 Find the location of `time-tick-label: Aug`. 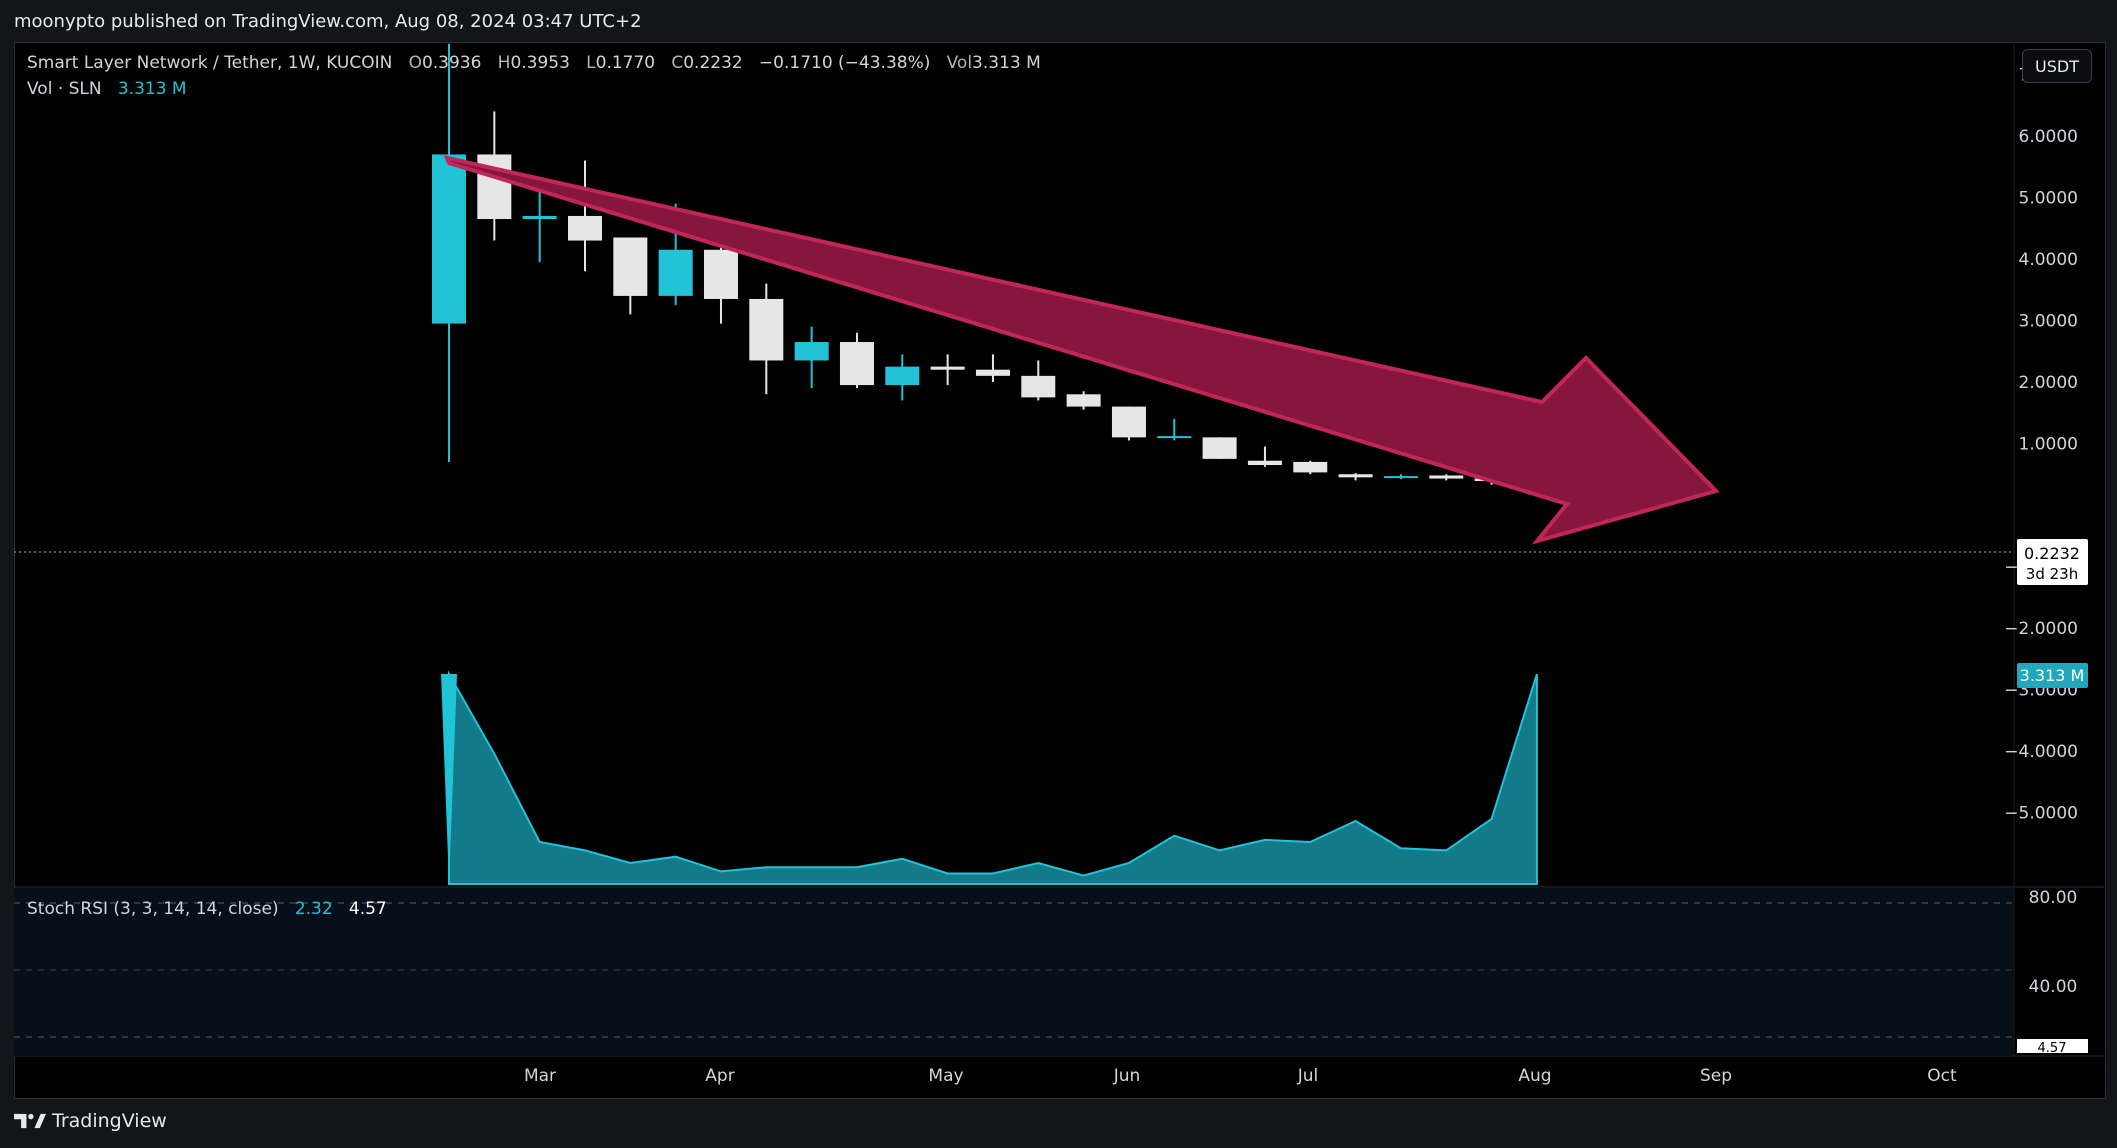

time-tick-label: Aug is located at coordinates (1534, 1076).